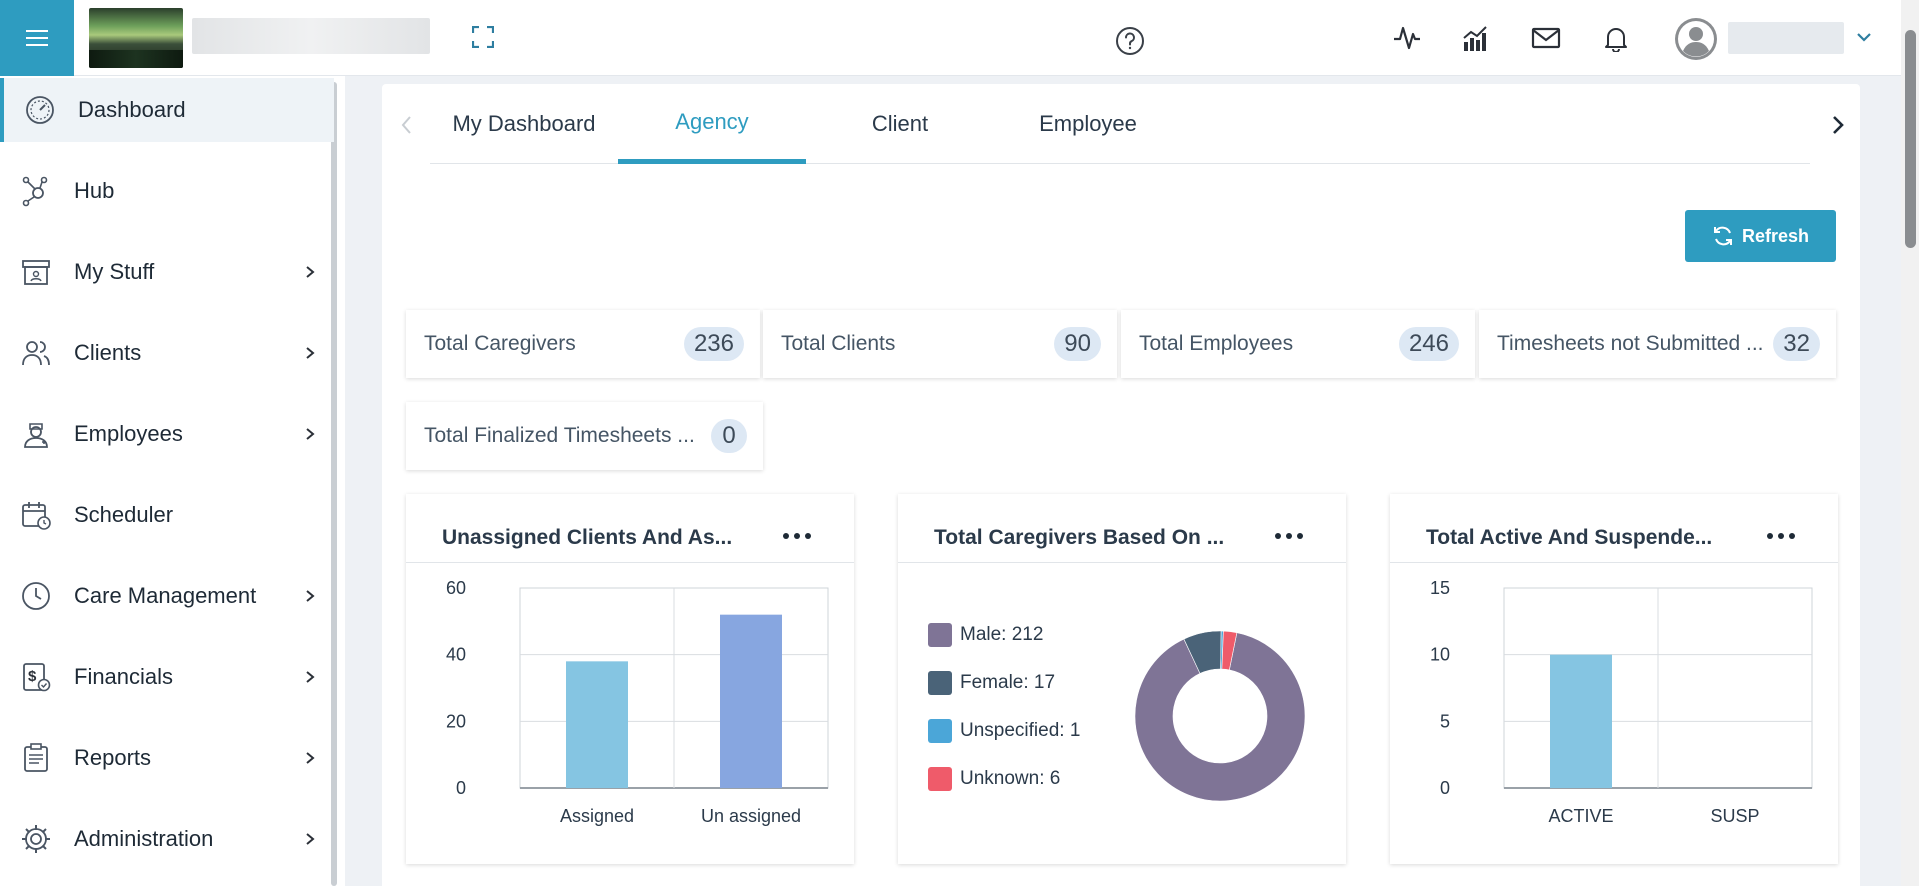 The height and width of the screenshot is (886, 1919). Describe the element at coordinates (36, 596) in the screenshot. I see `clock-icon` at that location.